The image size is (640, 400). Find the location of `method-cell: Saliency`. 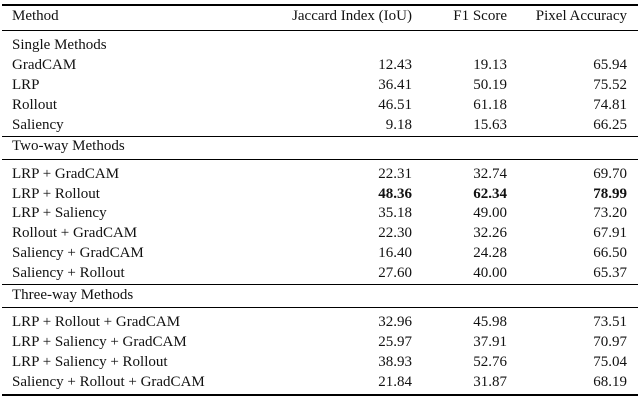

method-cell: Saliency is located at coordinates (38, 125).